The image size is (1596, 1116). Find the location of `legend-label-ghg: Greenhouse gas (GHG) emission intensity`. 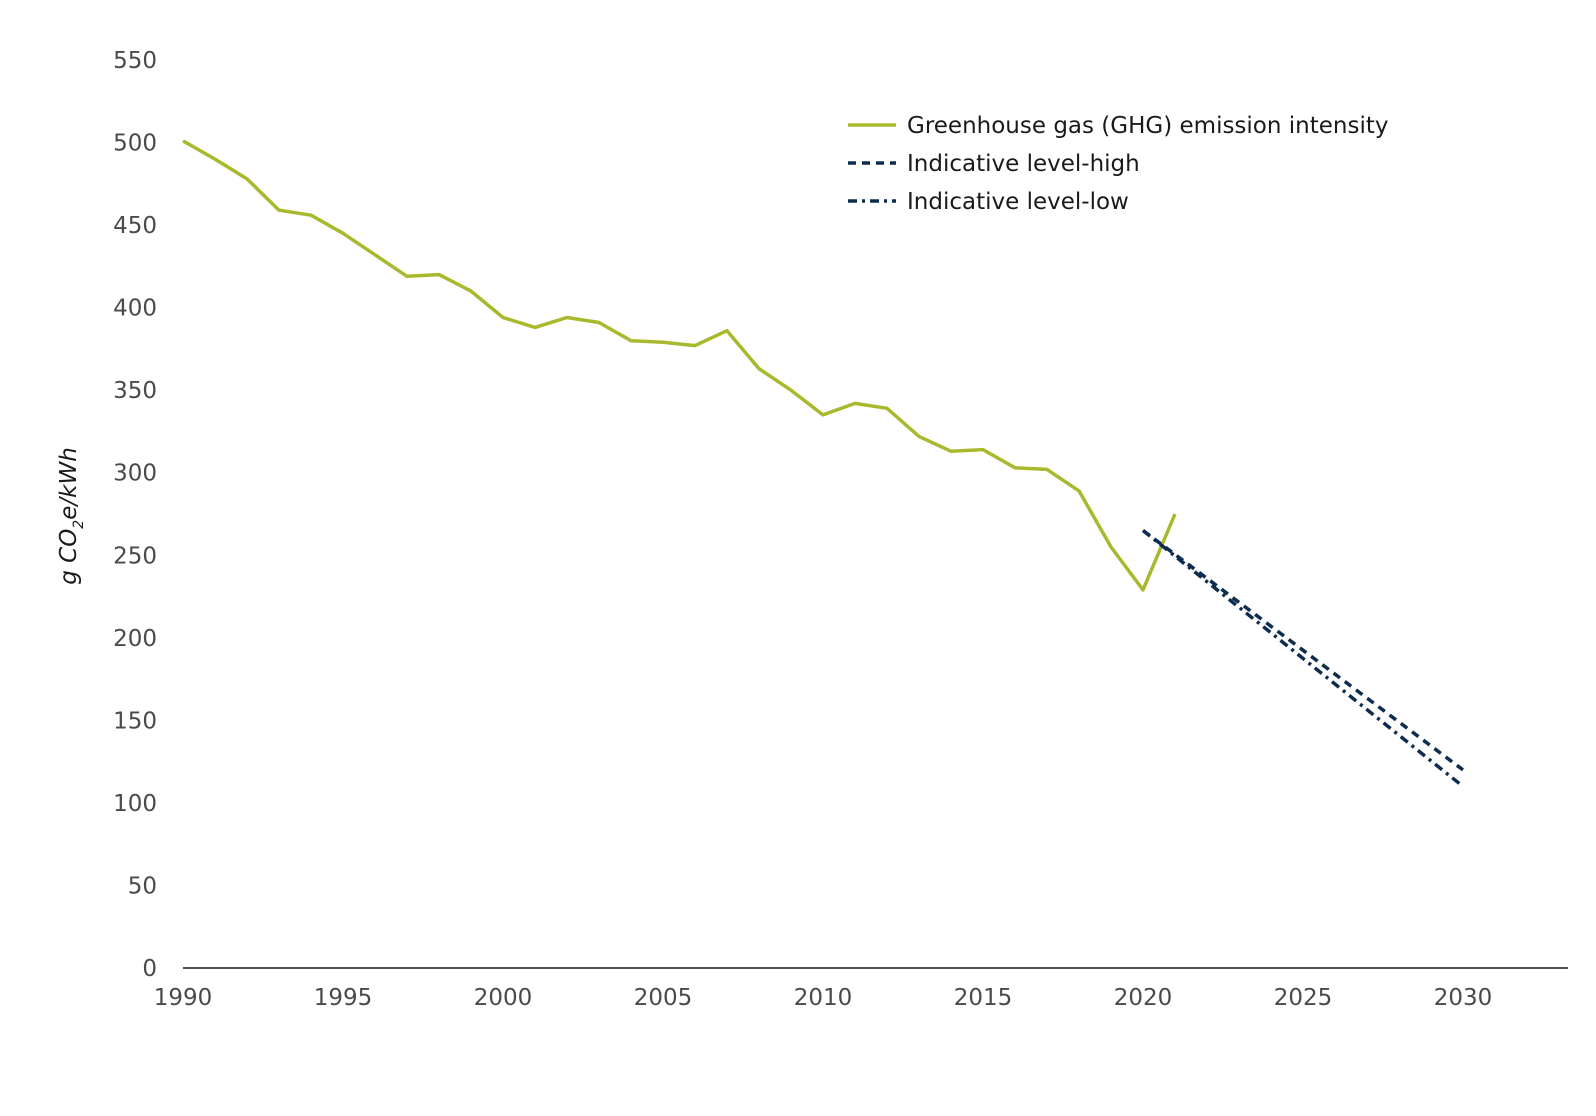

legend-label-ghg: Greenhouse gas (GHG) emission intensity is located at coordinates (1147, 126).